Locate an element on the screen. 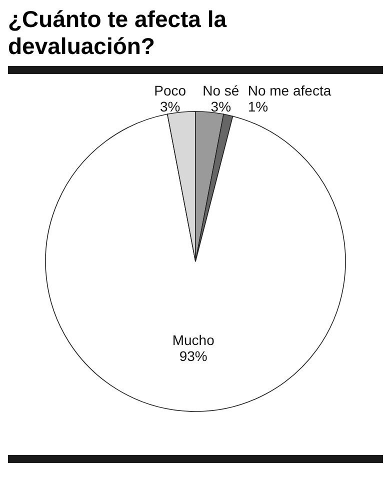 This screenshot has height=500, width=391. data-label: 1% is located at coordinates (258, 106).